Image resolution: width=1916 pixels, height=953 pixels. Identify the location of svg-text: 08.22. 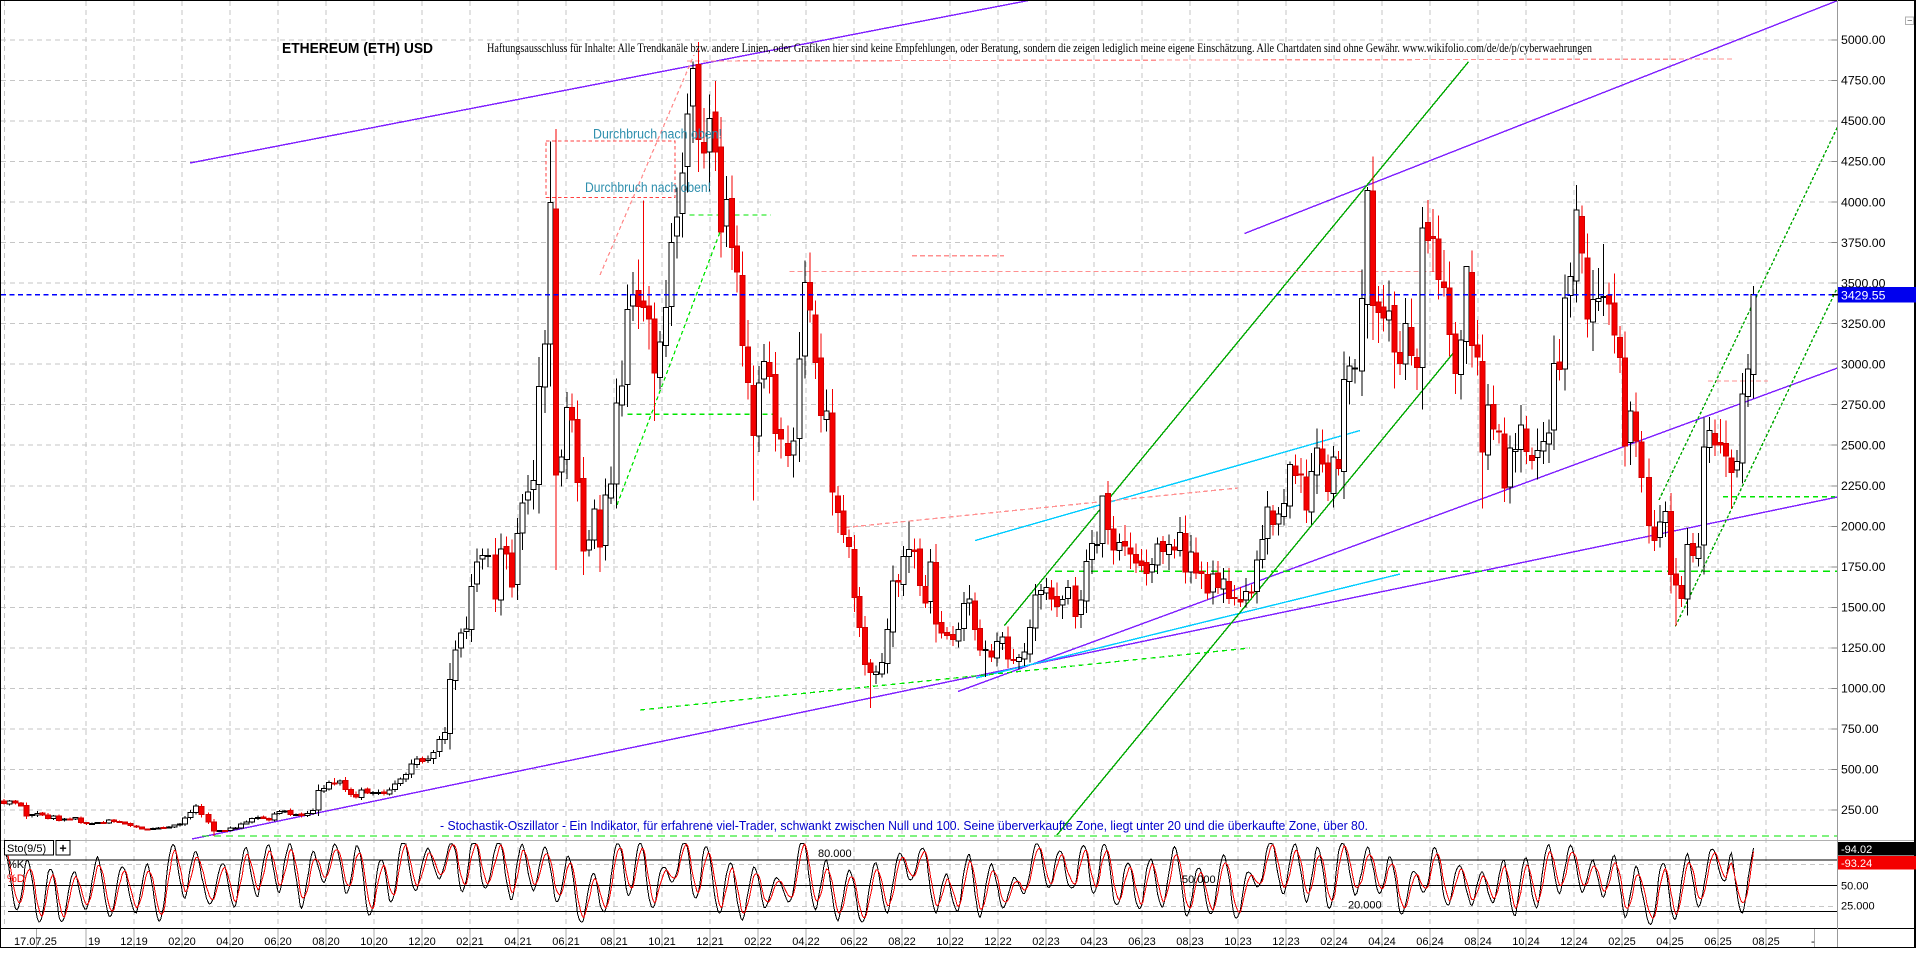
(902, 942).